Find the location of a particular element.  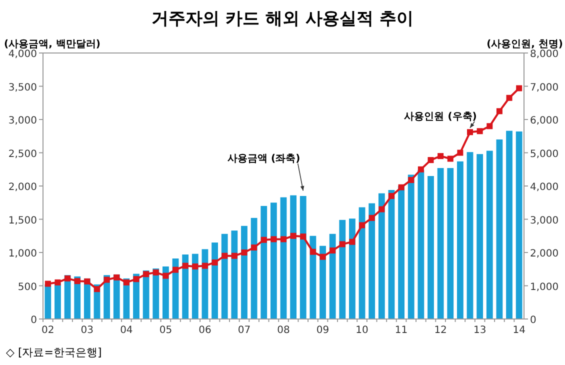

x-tick-label: 08 is located at coordinates (283, 330).